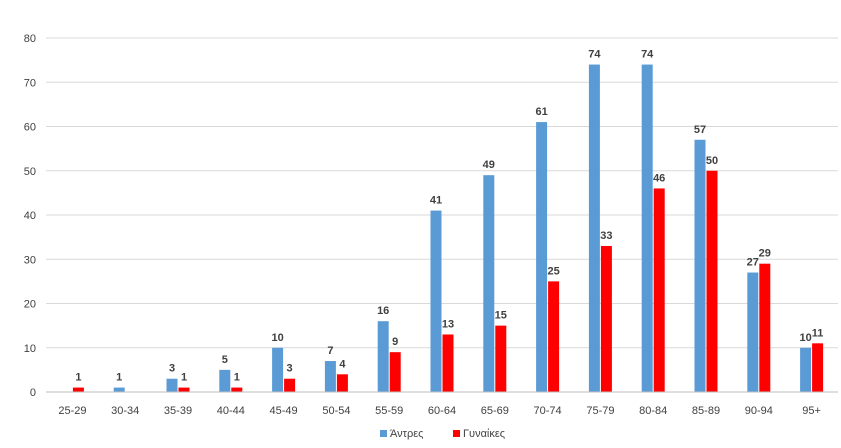 Image resolution: width=841 pixels, height=448 pixels. Describe the element at coordinates (30, 83) in the screenshot. I see `y-tick-label: 70` at that location.